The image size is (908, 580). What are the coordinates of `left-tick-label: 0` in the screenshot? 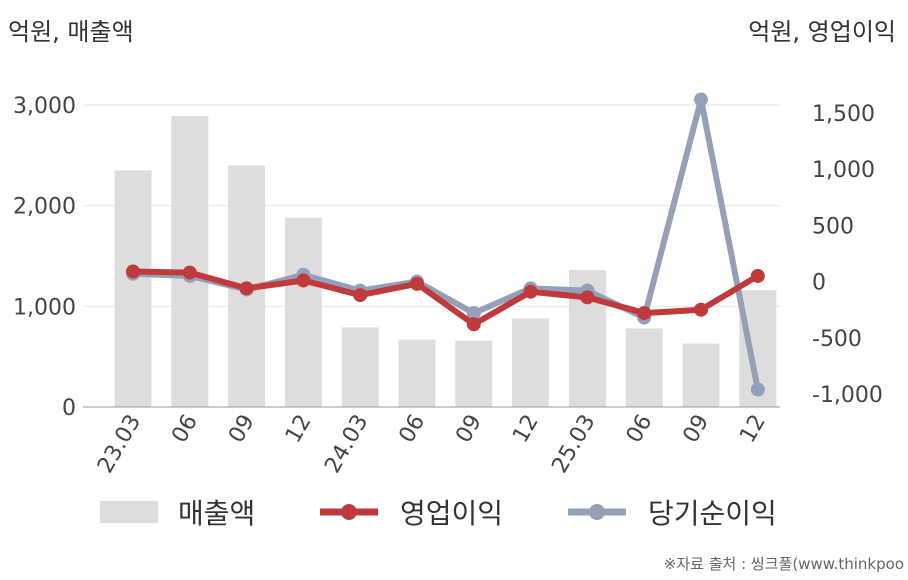 It's located at (69, 408).